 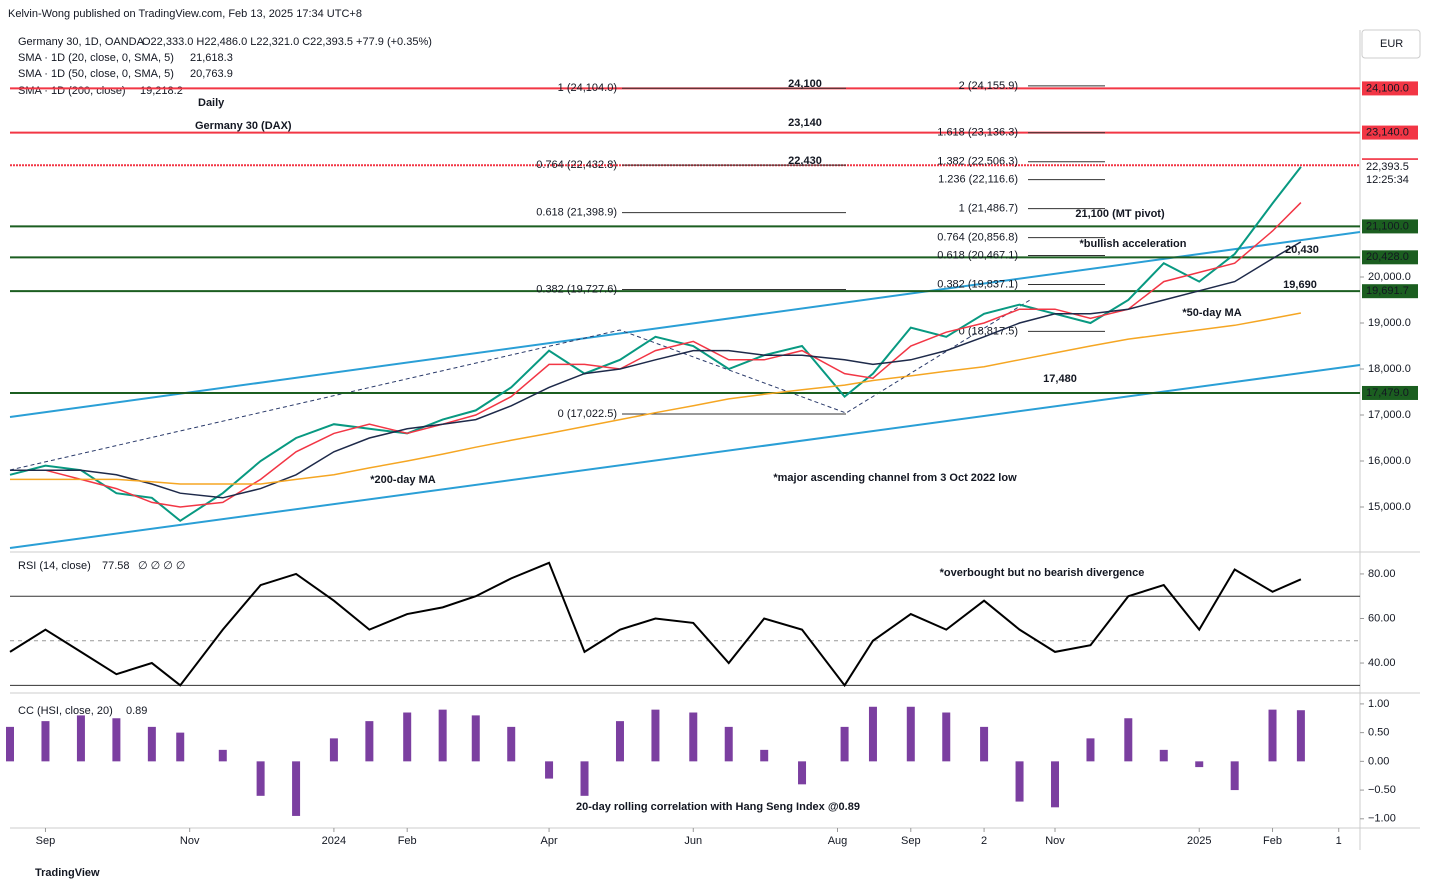 I want to click on y-tick-label: 0.00, so click(x=1378, y=761).